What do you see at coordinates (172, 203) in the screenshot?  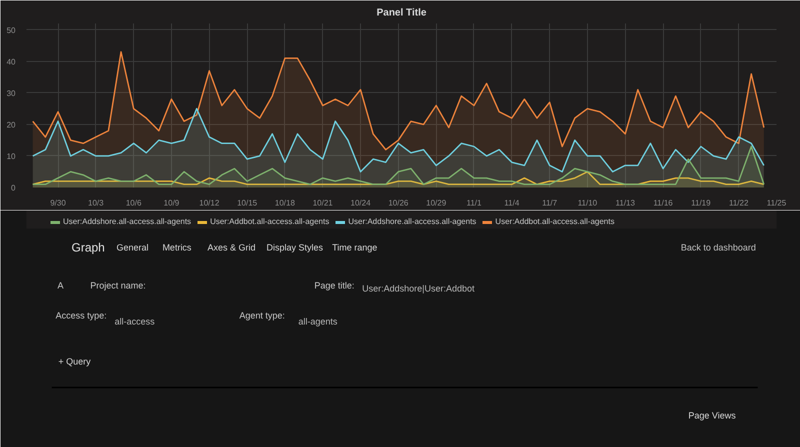 I see `x-tick-label: 10/9` at bounding box center [172, 203].